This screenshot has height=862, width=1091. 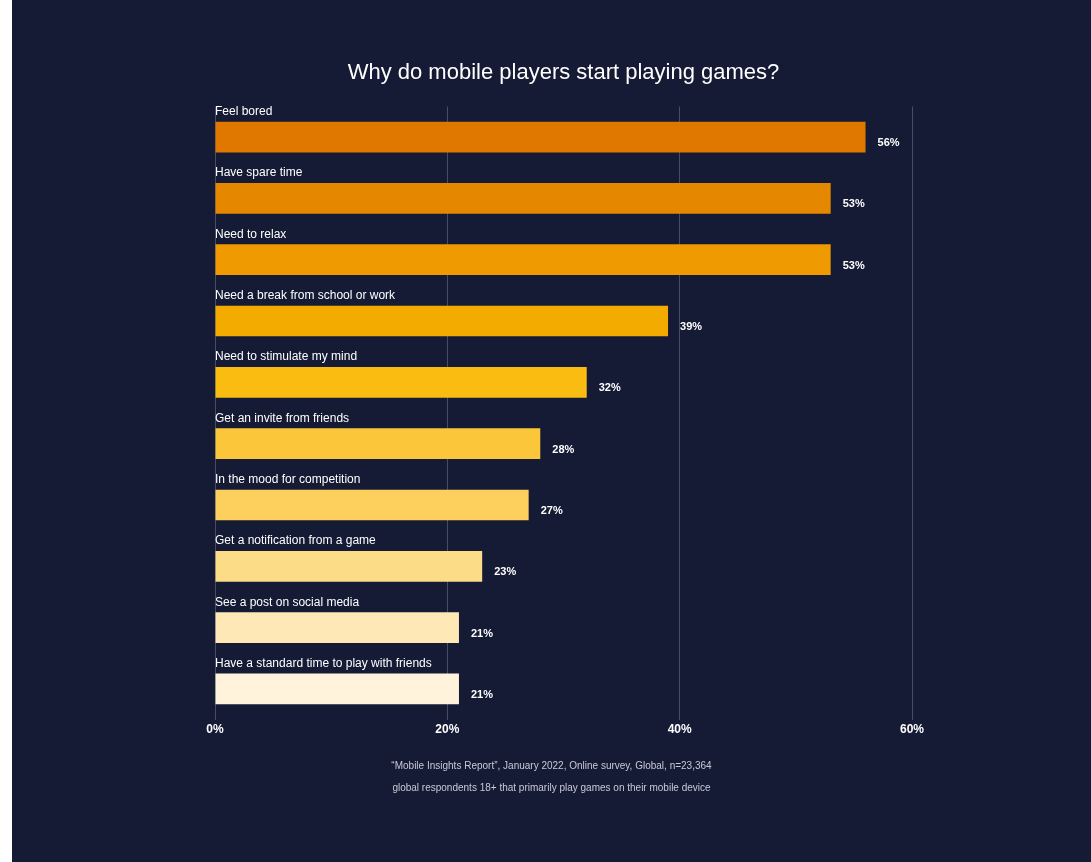 What do you see at coordinates (563, 72) in the screenshot?
I see `chart-title: Why do mobile players start playing games?` at bounding box center [563, 72].